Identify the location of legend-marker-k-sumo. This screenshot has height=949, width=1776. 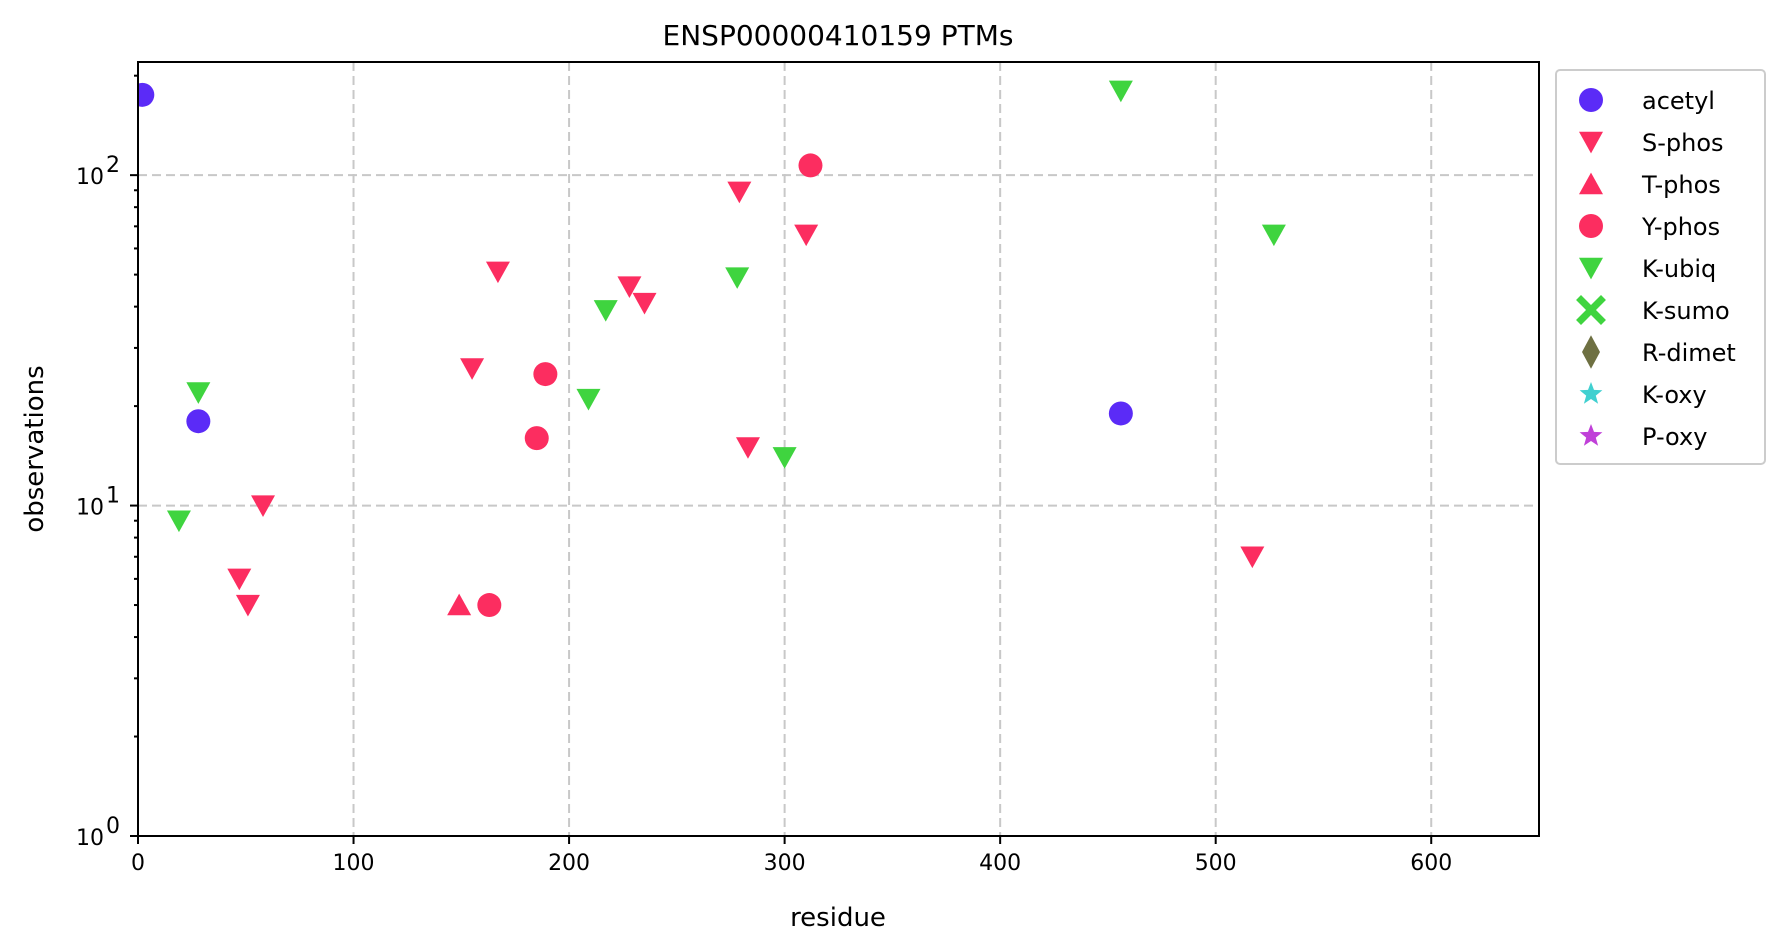
(1591, 310).